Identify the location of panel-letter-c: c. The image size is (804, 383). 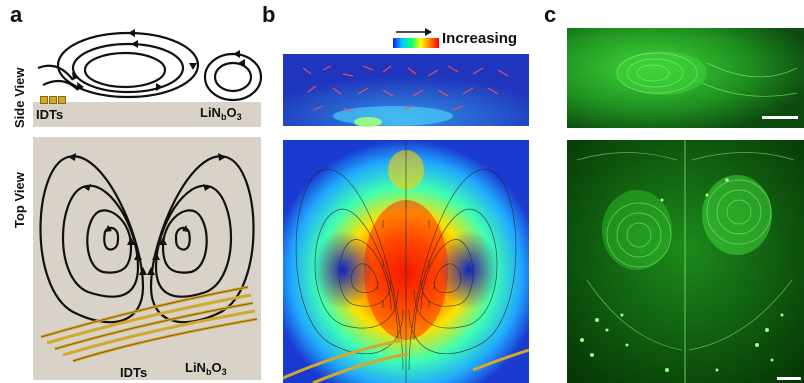
(550, 14).